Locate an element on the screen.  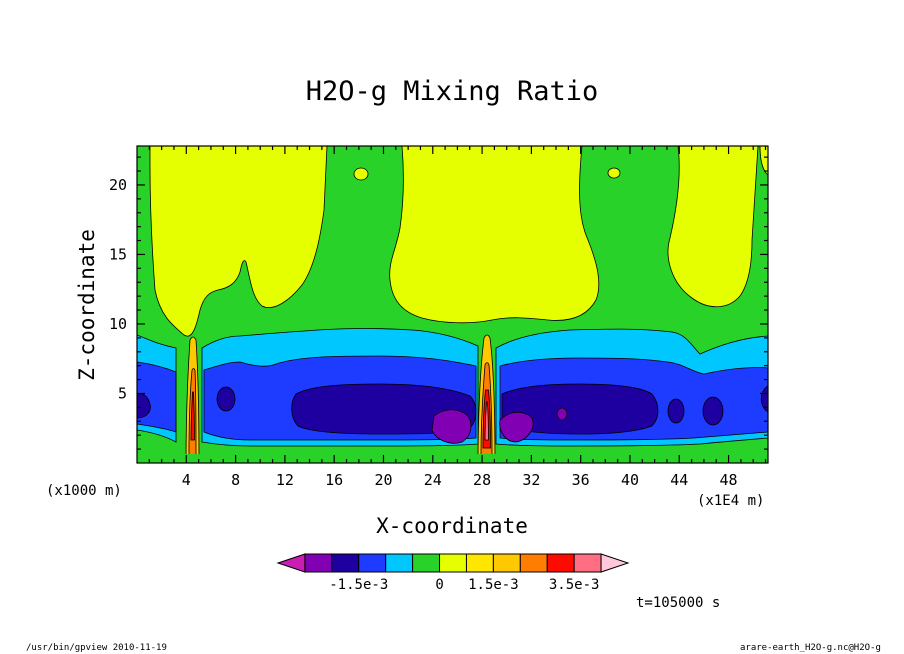
navy-core-right is located at coordinates (580, 409).